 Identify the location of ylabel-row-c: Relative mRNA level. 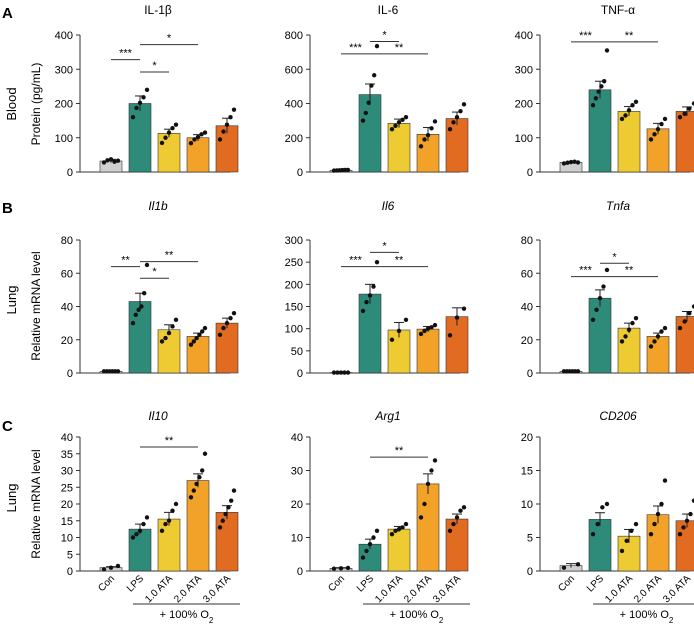
(36, 503).